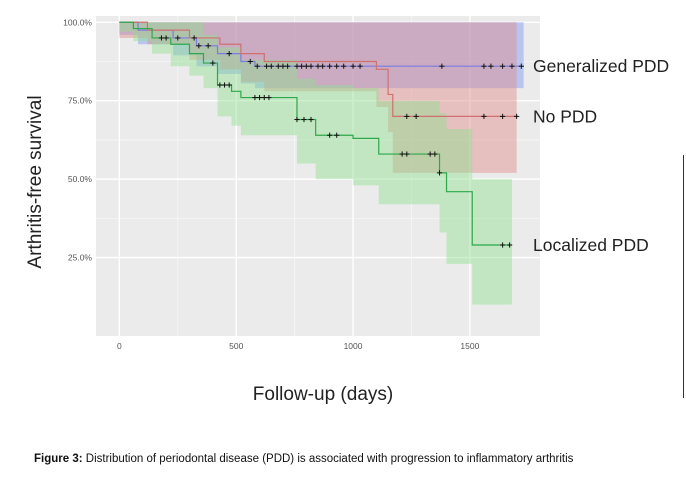 This screenshot has width=686, height=490. Describe the element at coordinates (353, 346) in the screenshot. I see `x-tick-label: 1000` at that location.